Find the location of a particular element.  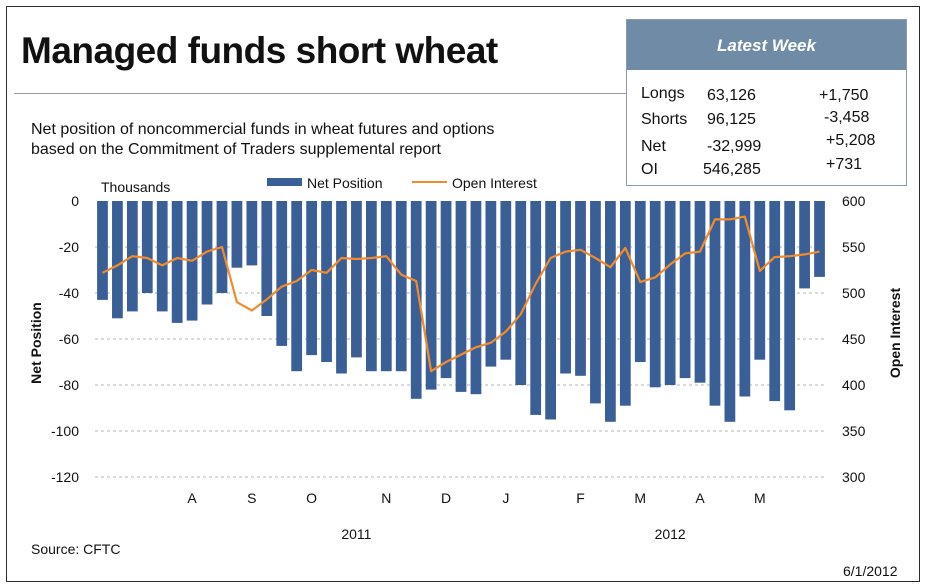

x-month-label: F is located at coordinates (580, 498).